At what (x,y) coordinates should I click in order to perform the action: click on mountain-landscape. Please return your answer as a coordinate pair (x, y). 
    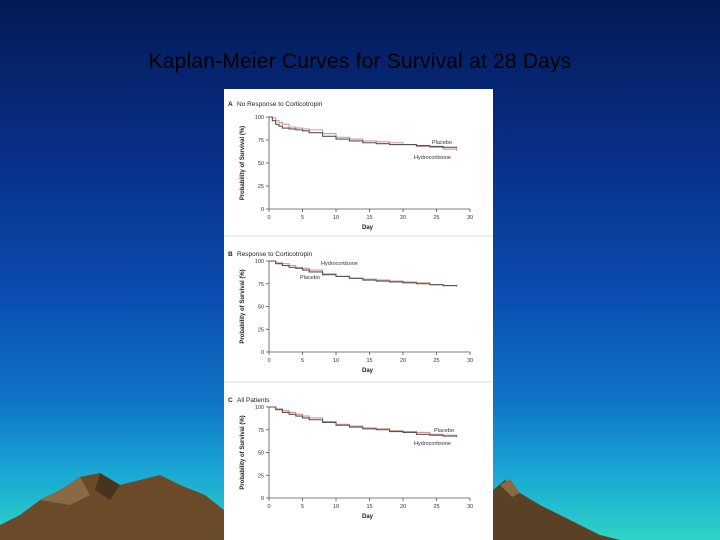
    Looking at the image, I should click on (310, 506).